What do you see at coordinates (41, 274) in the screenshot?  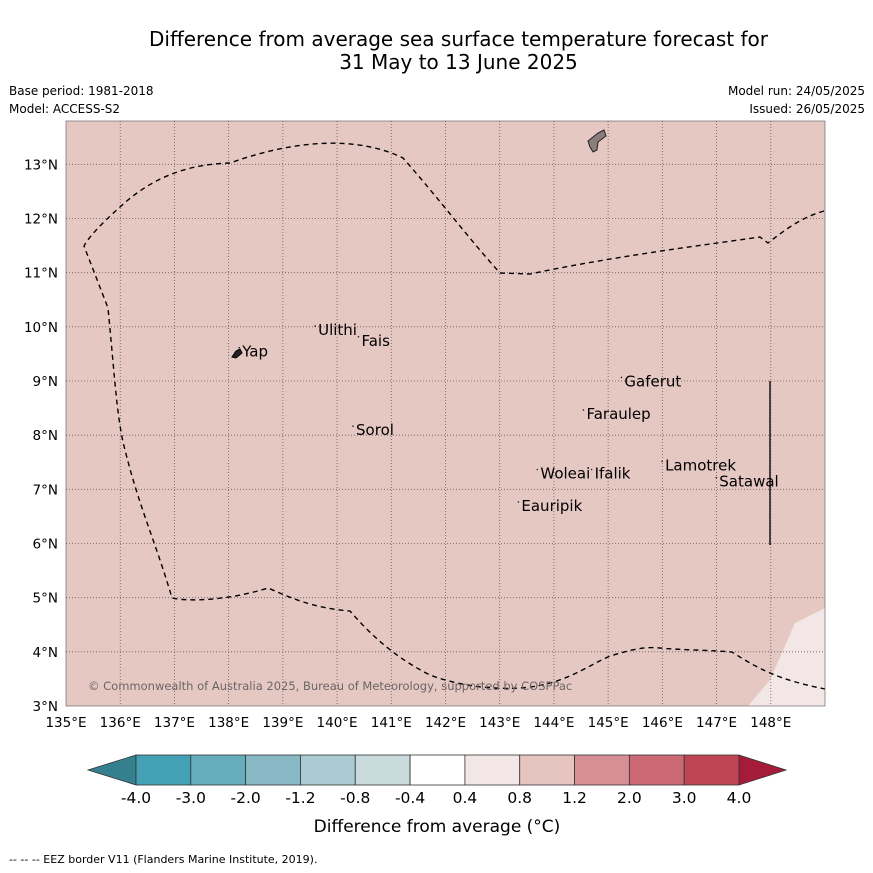 I see `latitude-tick-label: 11°N` at bounding box center [41, 274].